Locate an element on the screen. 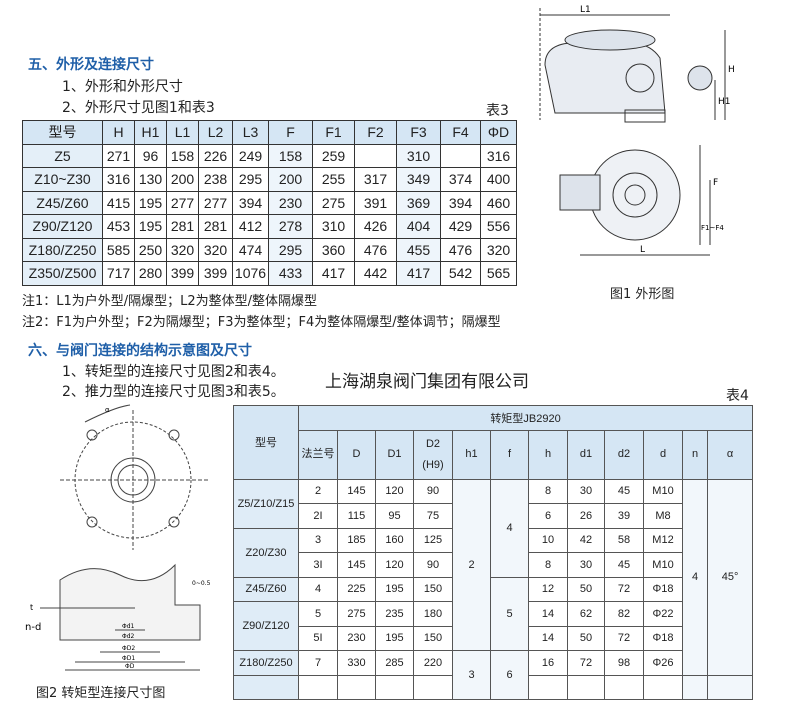 This screenshot has height=709, width=805. fig1-label-l: L is located at coordinates (642, 250).